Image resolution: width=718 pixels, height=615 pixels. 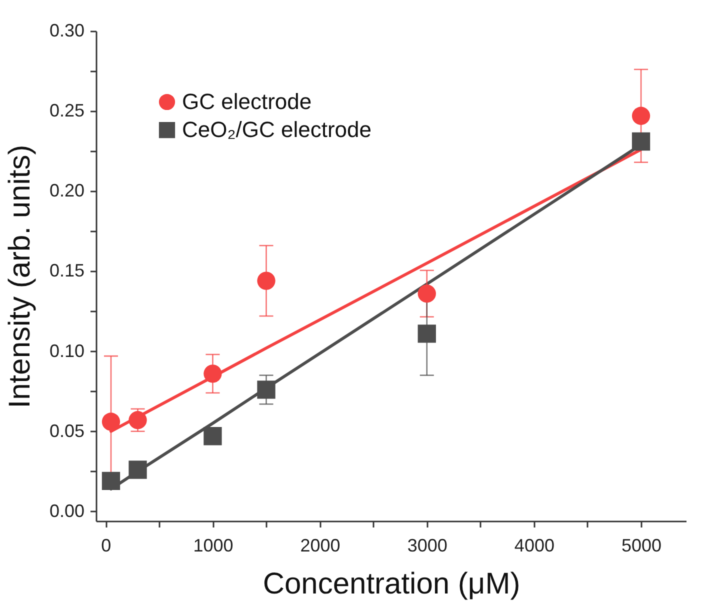 What do you see at coordinates (277, 129) in the screenshot?
I see `legend-label: CeO₂/GC electrode` at bounding box center [277, 129].